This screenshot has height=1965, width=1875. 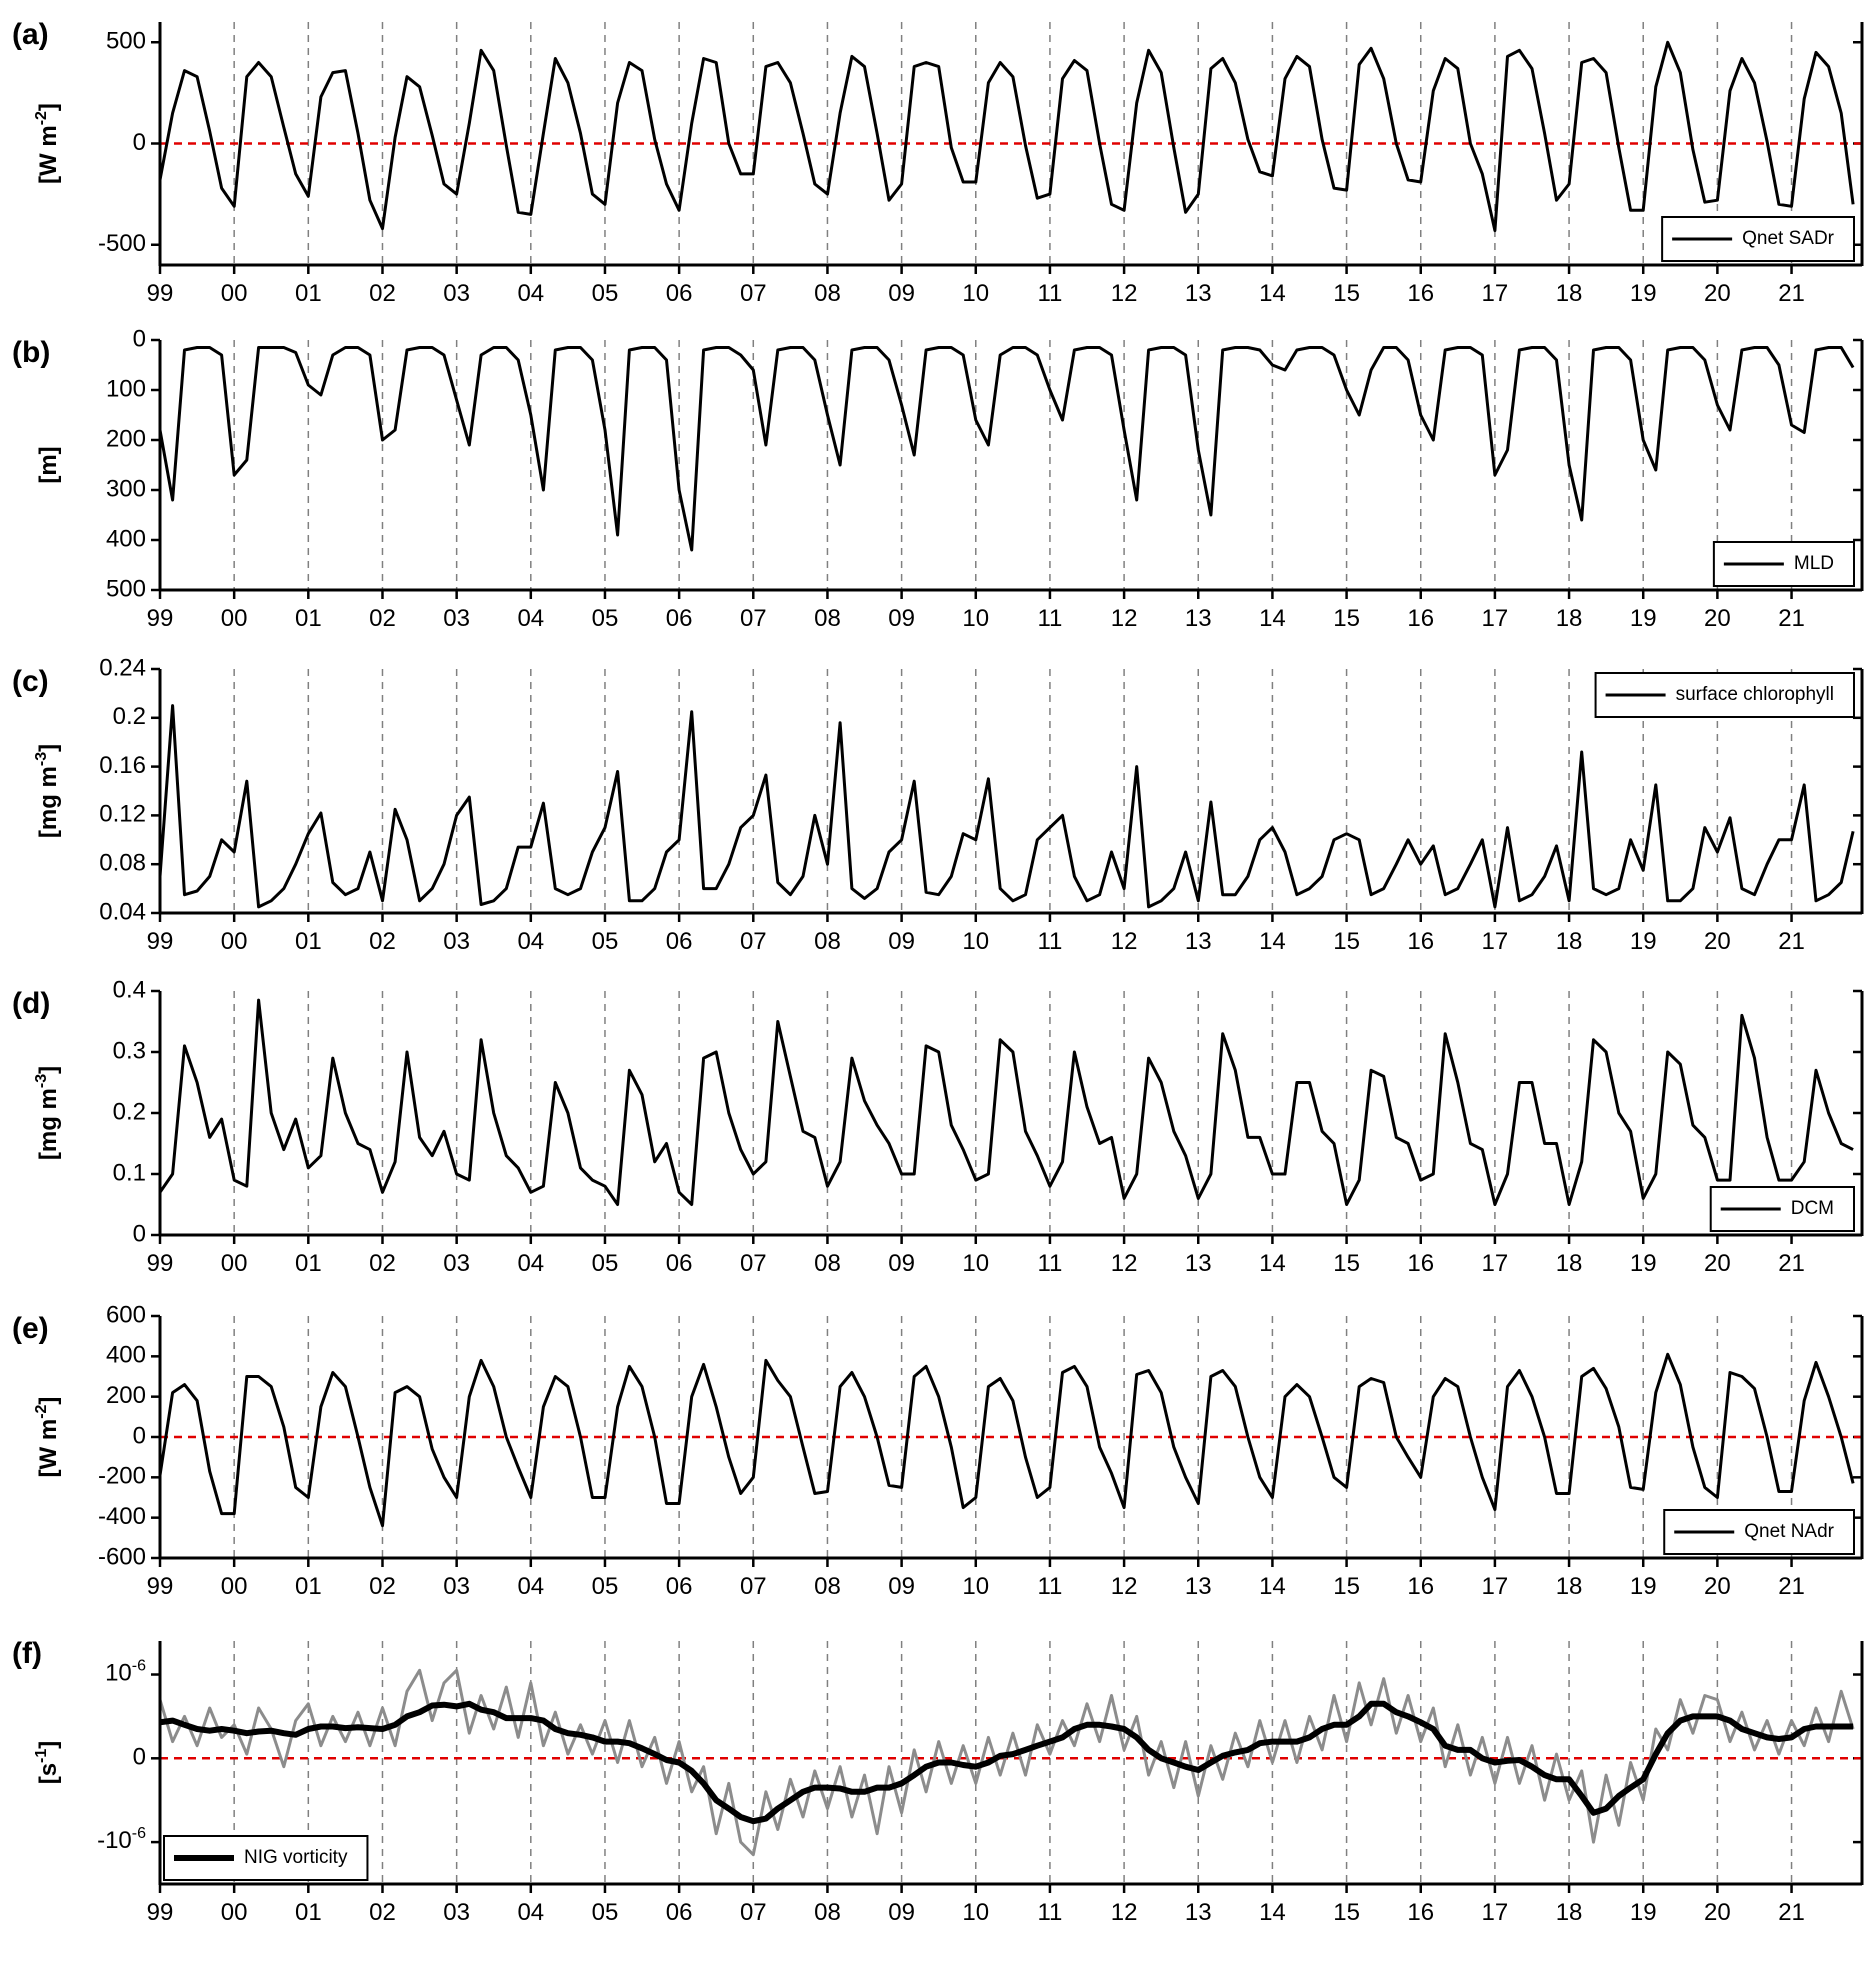 What do you see at coordinates (1758, 239) in the screenshot?
I see `legend: Qnet SADr` at bounding box center [1758, 239].